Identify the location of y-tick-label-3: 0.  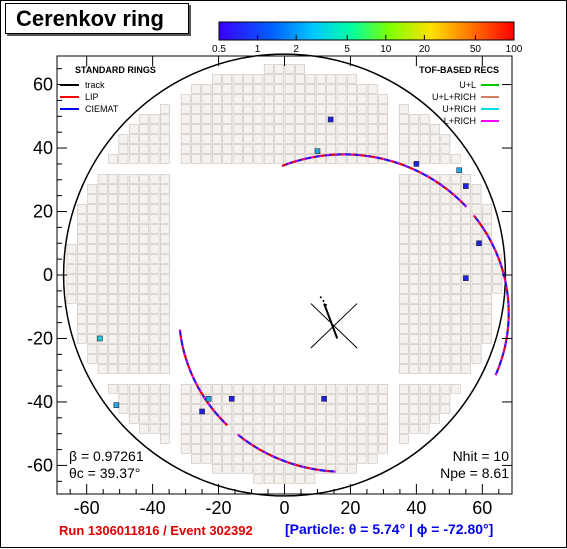
(48, 275).